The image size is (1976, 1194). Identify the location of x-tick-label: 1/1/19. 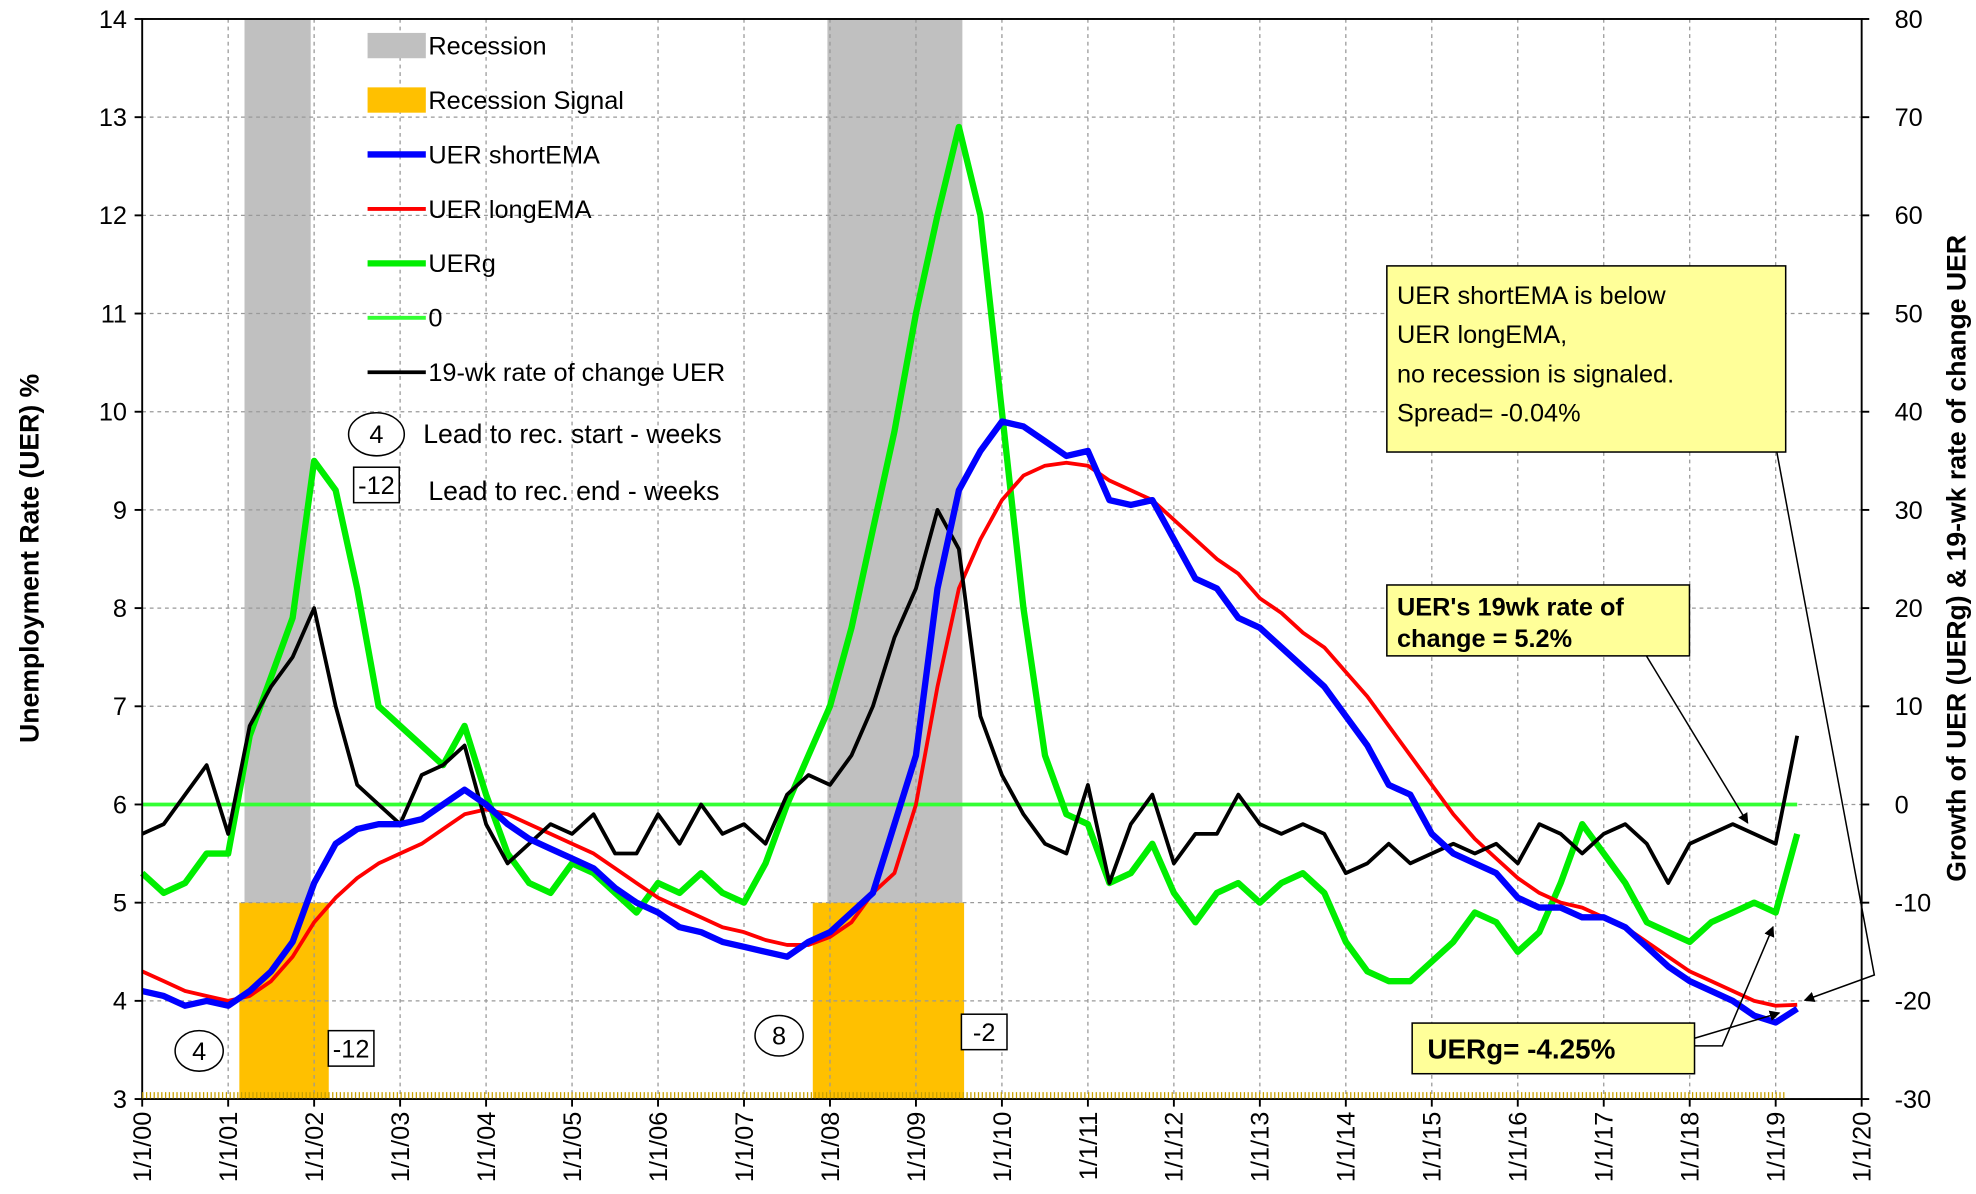
(1777, 1147).